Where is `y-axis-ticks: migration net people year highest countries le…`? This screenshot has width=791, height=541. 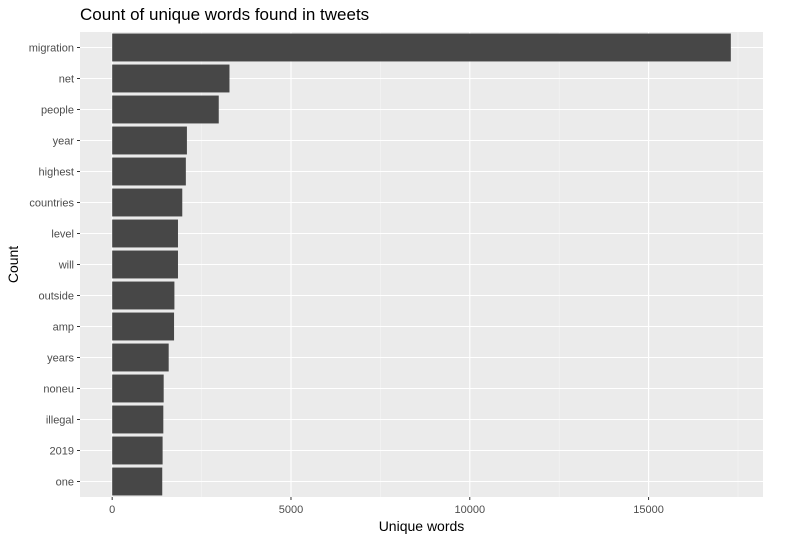
y-axis-ticks: migration net people year highest countries le… is located at coordinates (54, 266).